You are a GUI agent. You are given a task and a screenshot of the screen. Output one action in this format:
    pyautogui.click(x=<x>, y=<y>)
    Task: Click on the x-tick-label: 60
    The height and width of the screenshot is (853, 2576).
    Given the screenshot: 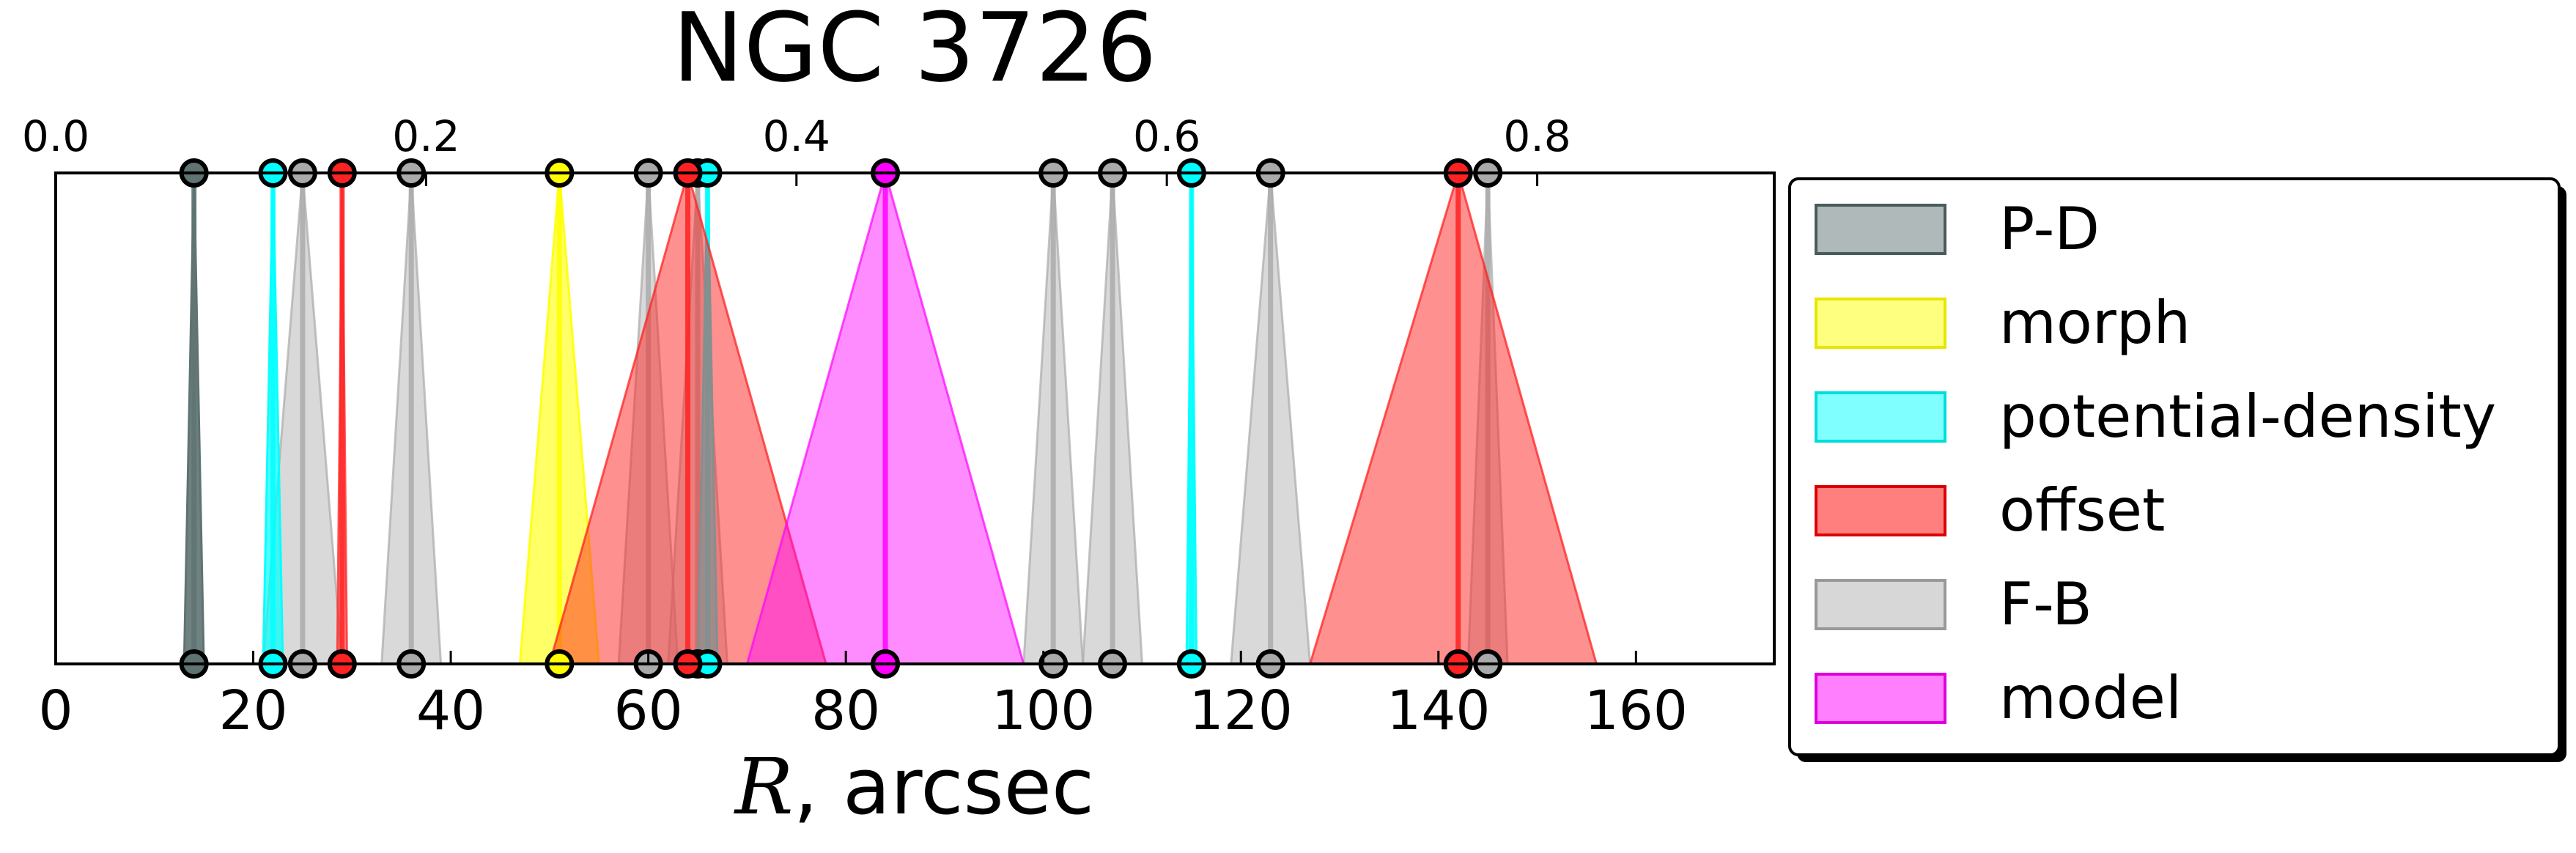 What is the action you would take?
    pyautogui.click(x=648, y=710)
    